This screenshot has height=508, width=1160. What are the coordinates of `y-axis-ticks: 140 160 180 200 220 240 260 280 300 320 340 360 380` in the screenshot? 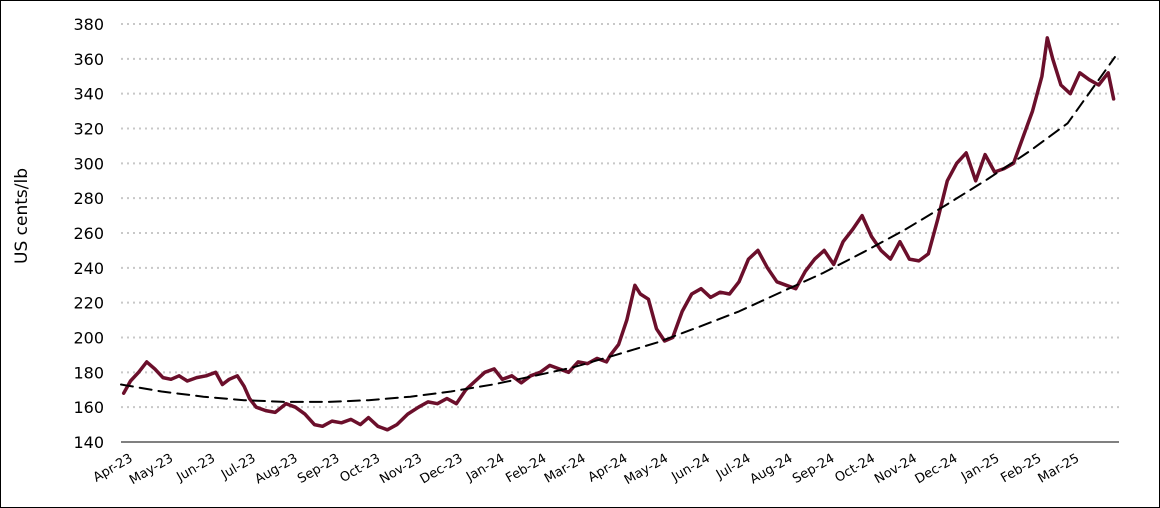 It's located at (88, 233).